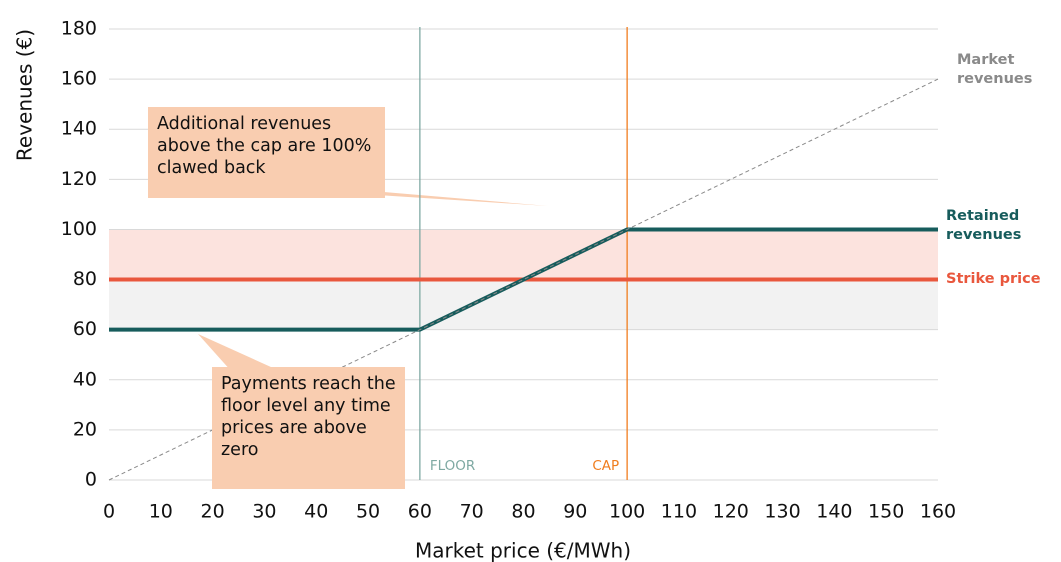 This screenshot has height=562, width=1061. I want to click on x-tick-label: 110, so click(679, 512).